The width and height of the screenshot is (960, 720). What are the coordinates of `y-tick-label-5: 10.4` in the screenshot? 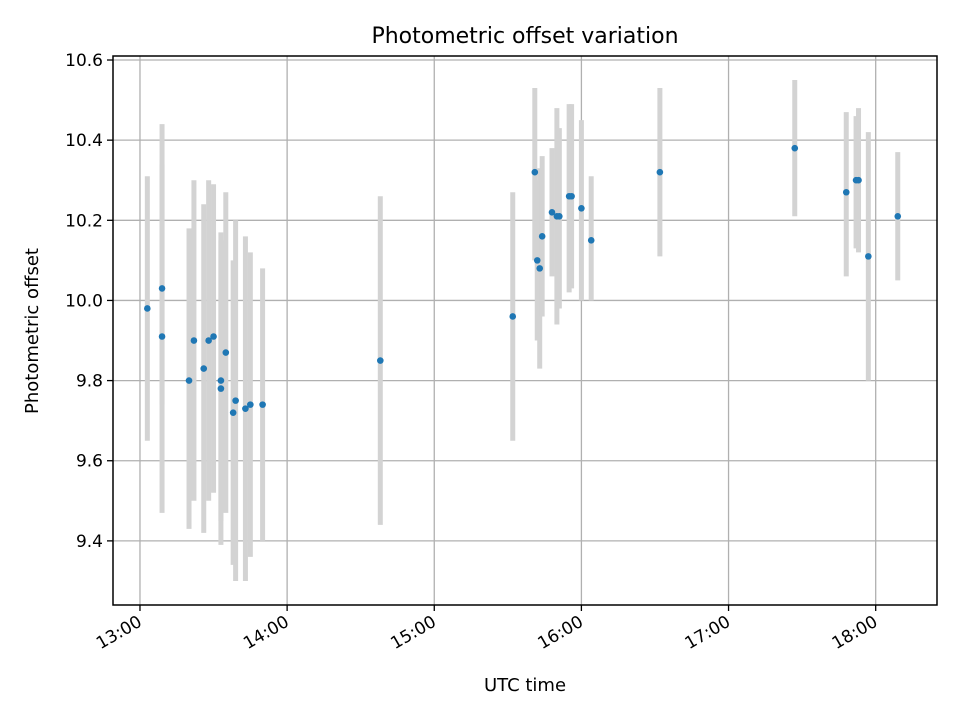 It's located at (84, 141).